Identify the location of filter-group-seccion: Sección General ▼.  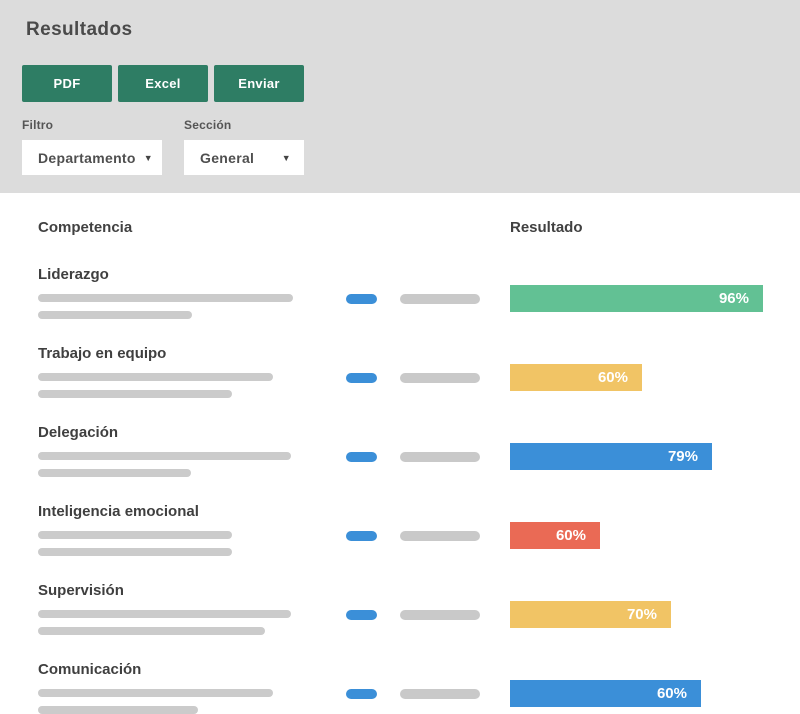
(244, 146).